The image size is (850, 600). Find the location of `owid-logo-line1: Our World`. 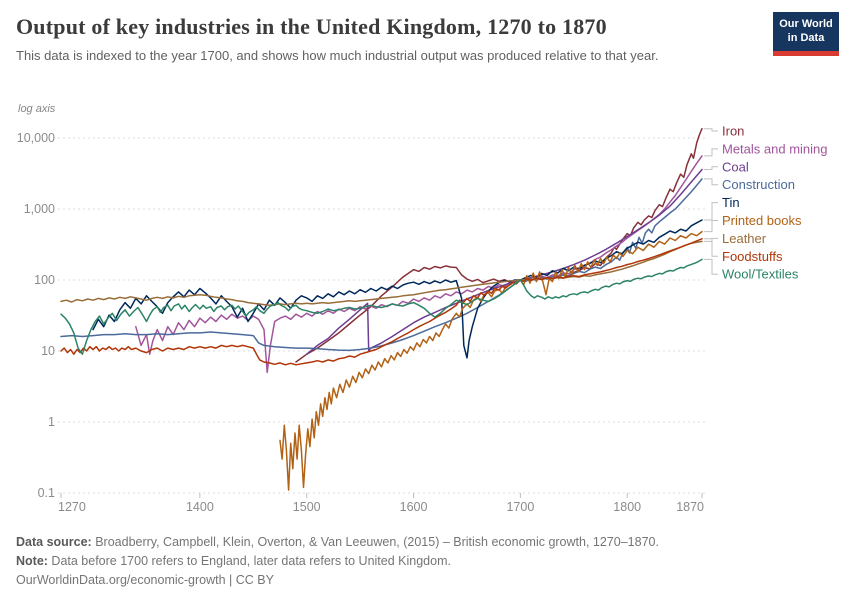

owid-logo-line1: Our World is located at coordinates (806, 24).